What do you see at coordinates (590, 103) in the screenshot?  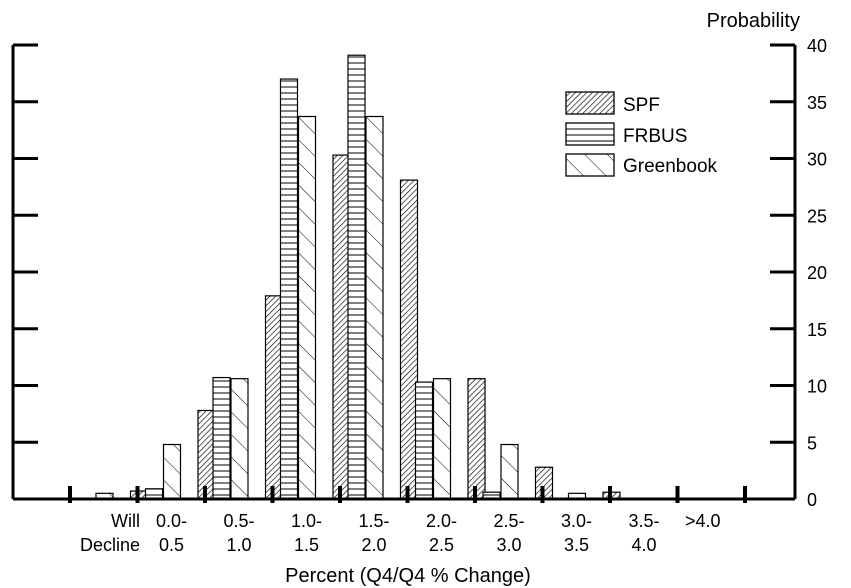 I see `legend-swatch-spf` at bounding box center [590, 103].